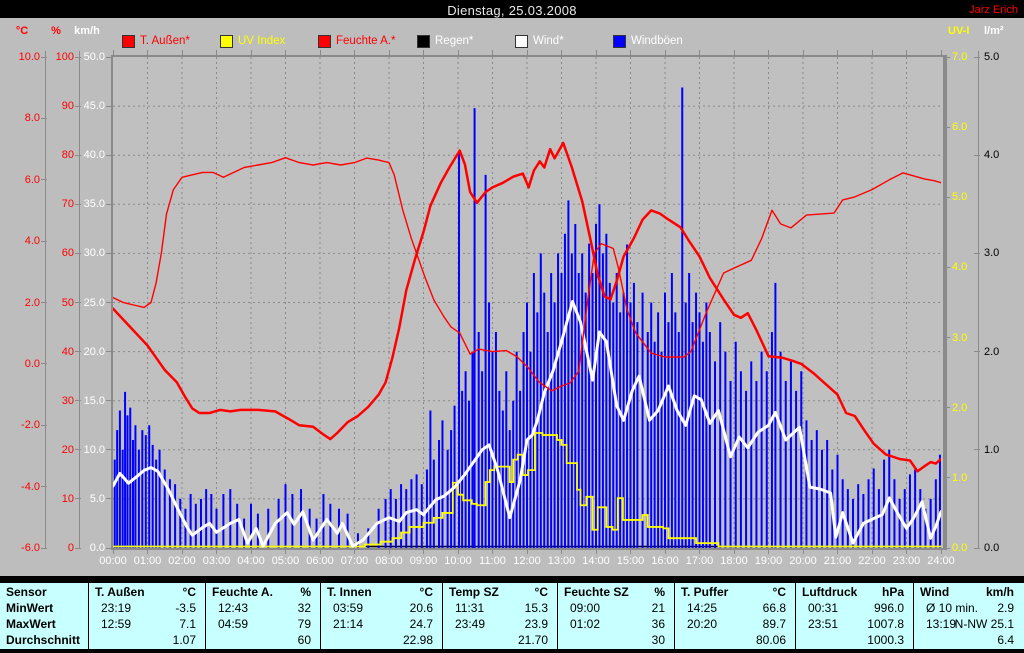 The image size is (1024, 653). I want to click on axis-line-temperature, so click(45, 299).